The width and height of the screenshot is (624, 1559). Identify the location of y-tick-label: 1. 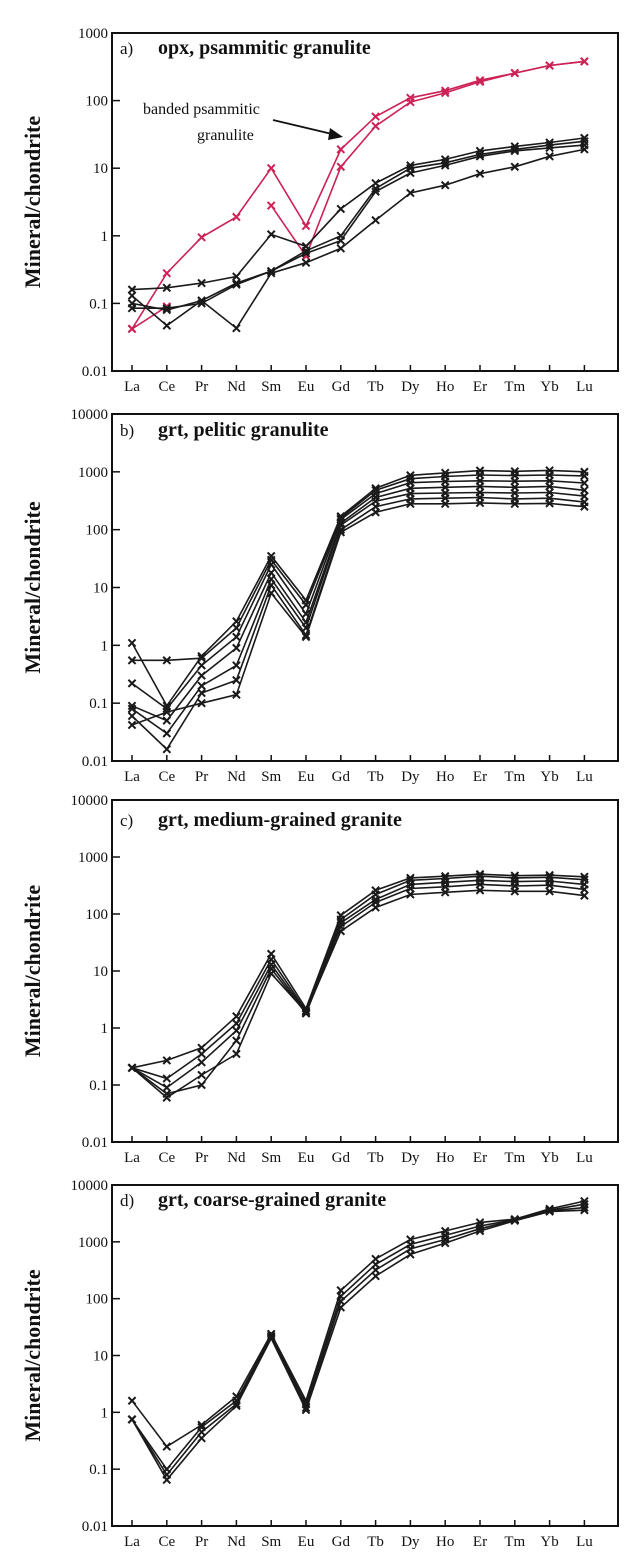
(105, 1413).